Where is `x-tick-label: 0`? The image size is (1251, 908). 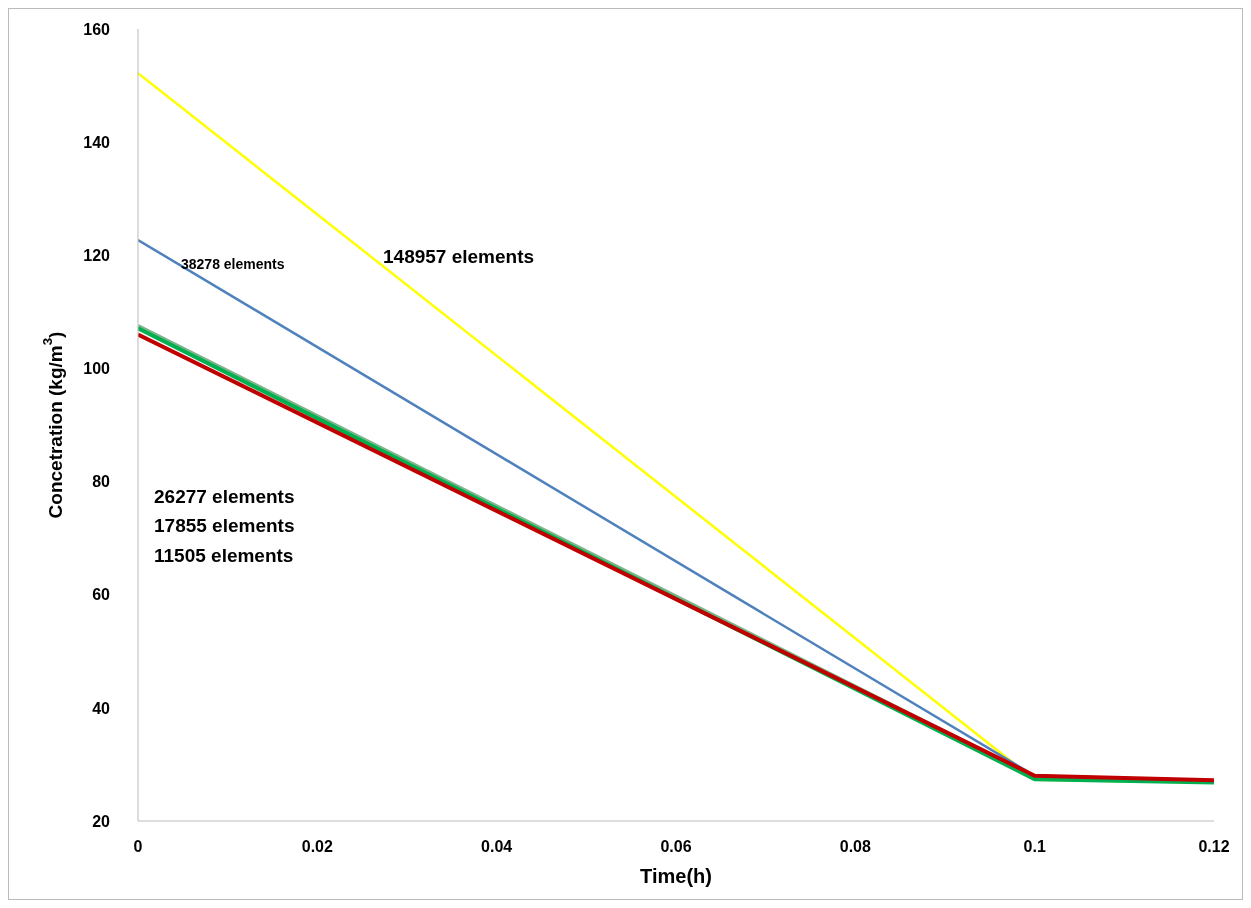 x-tick-label: 0 is located at coordinates (138, 847).